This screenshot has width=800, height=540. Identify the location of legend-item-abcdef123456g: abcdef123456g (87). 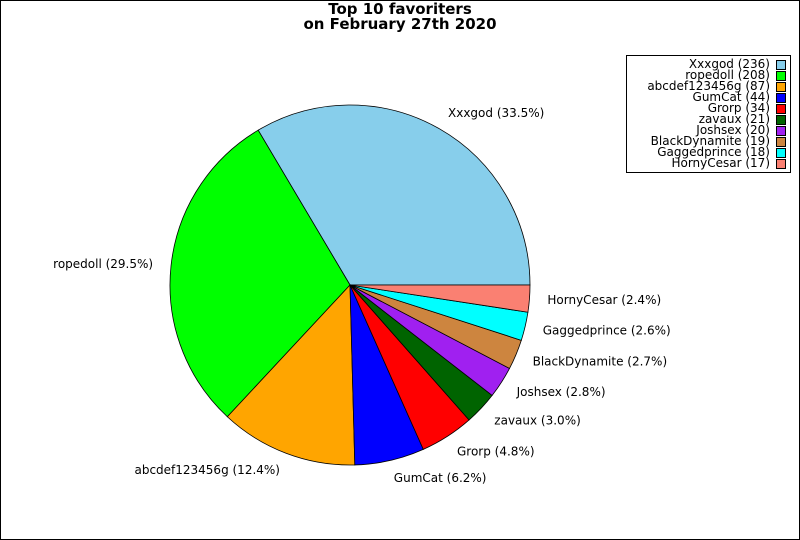
(716, 86).